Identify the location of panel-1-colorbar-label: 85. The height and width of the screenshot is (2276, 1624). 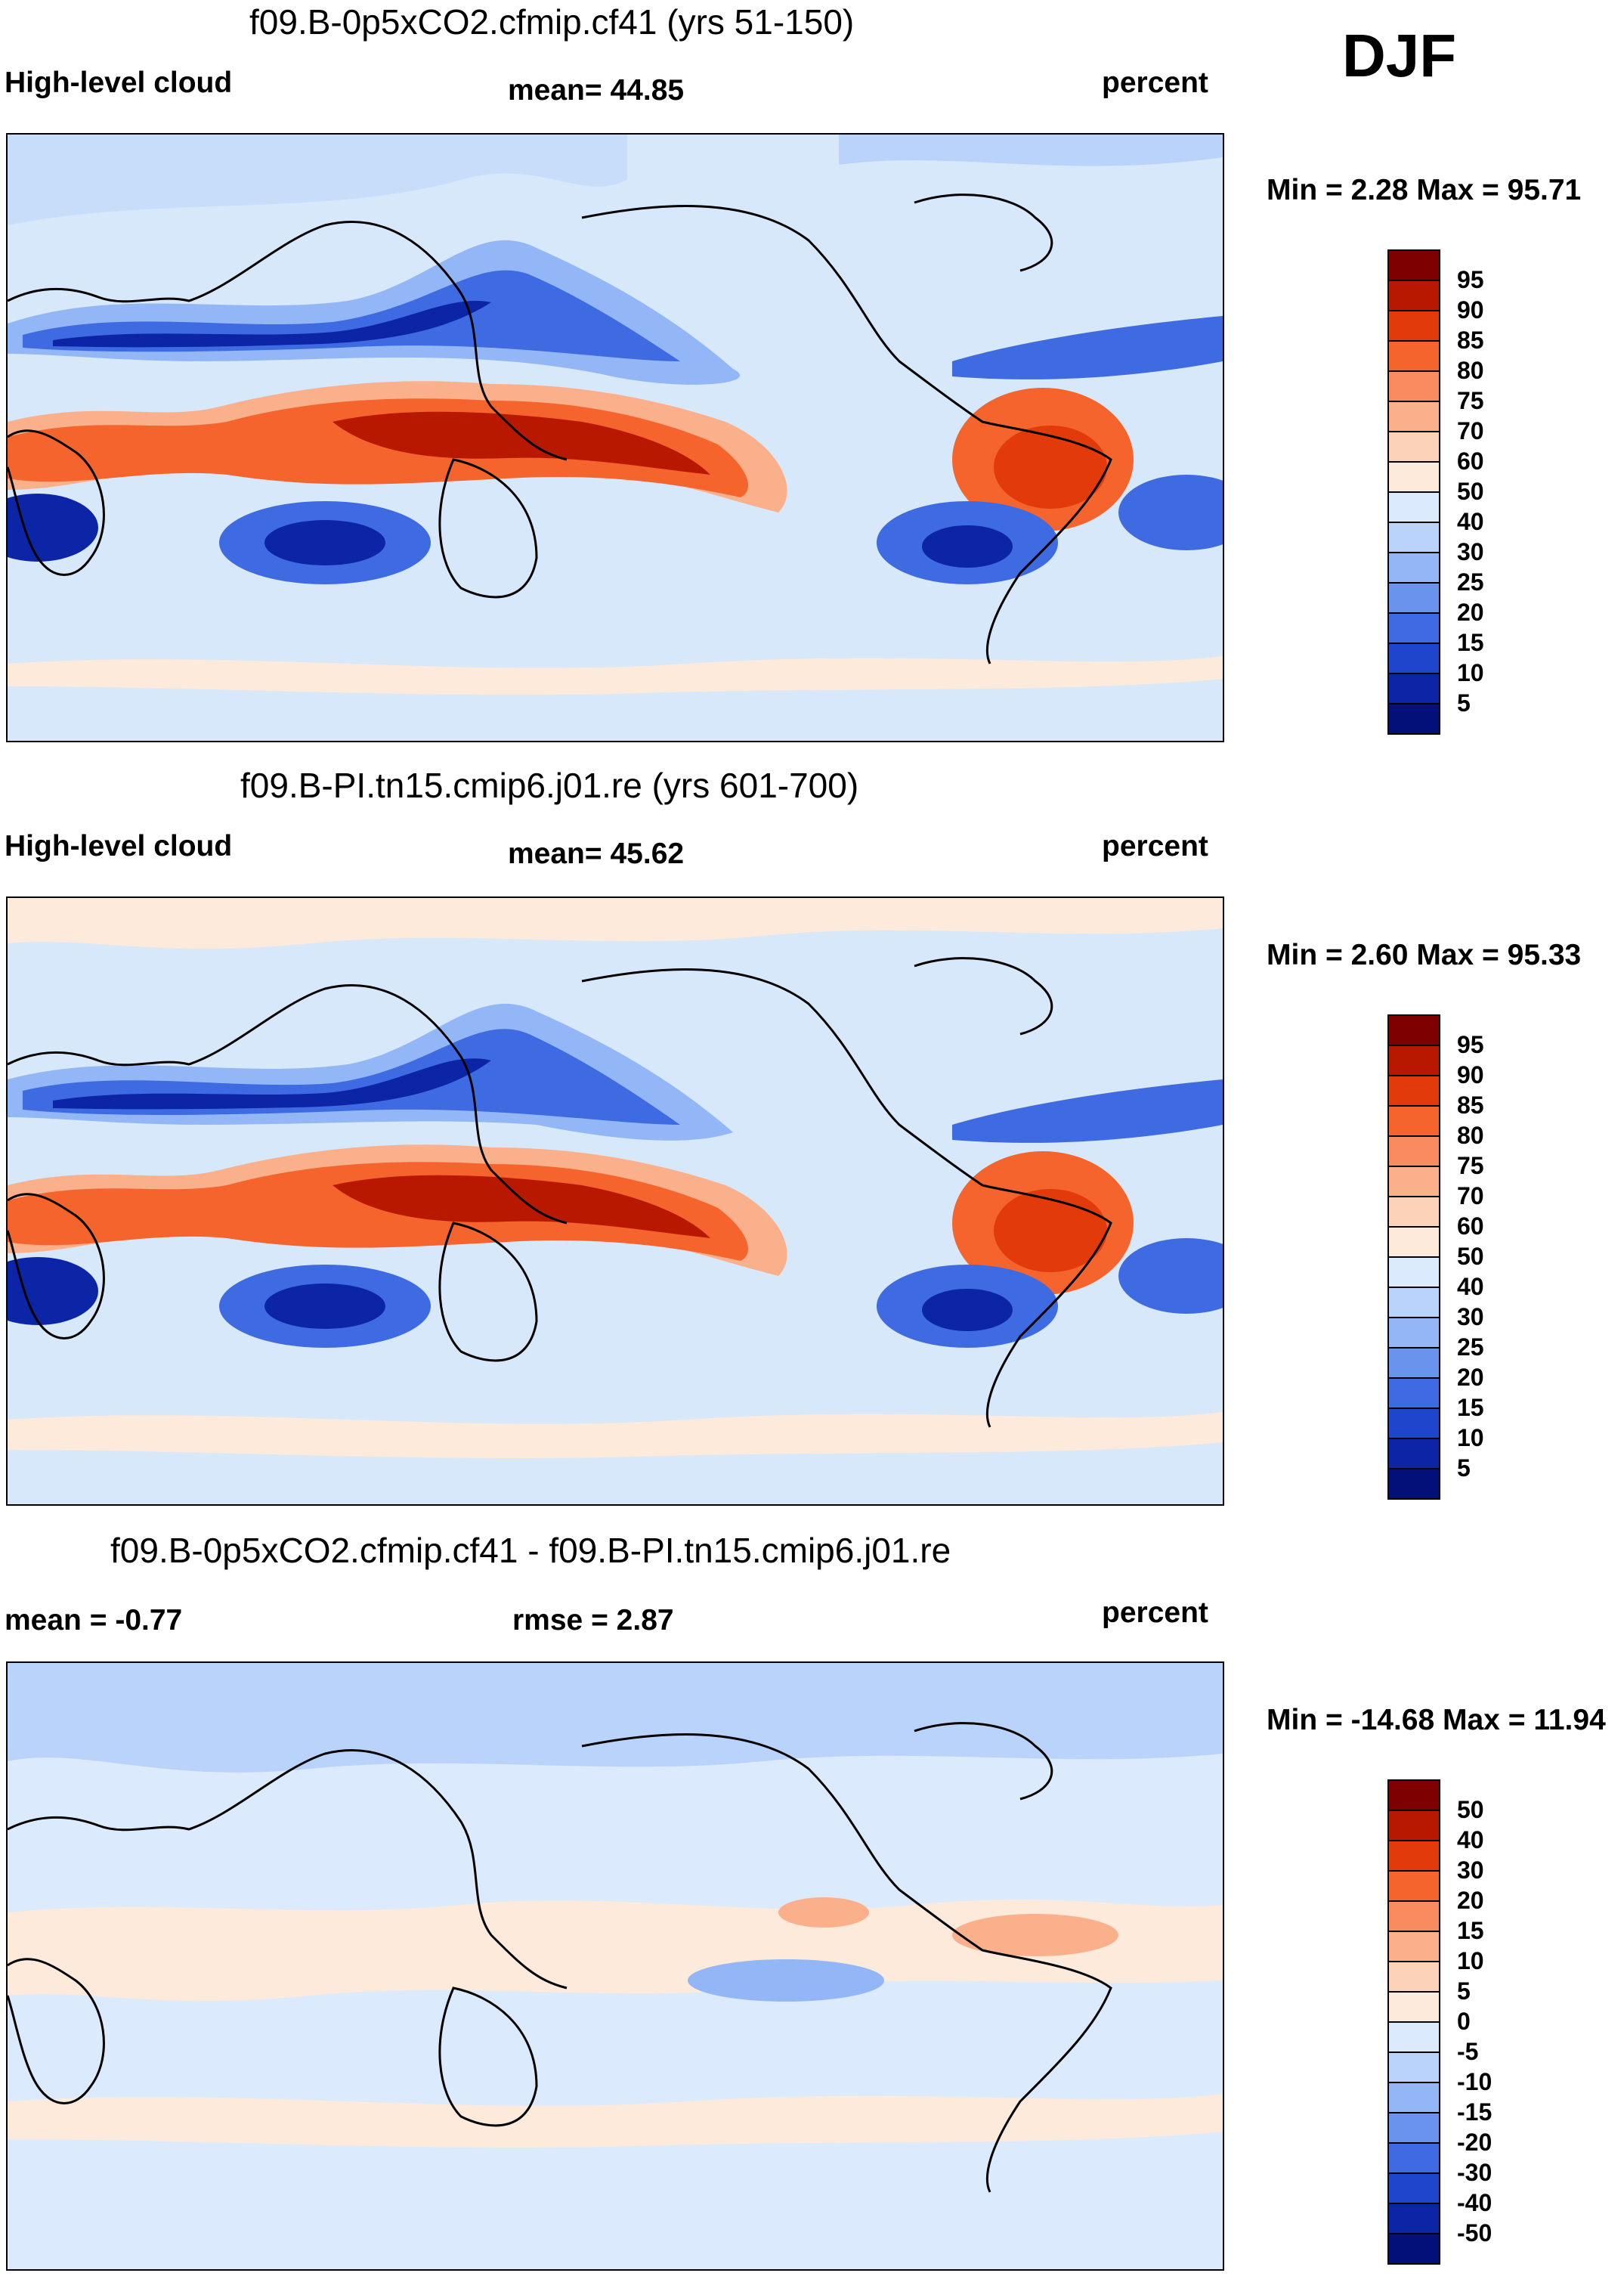
(1470, 341).